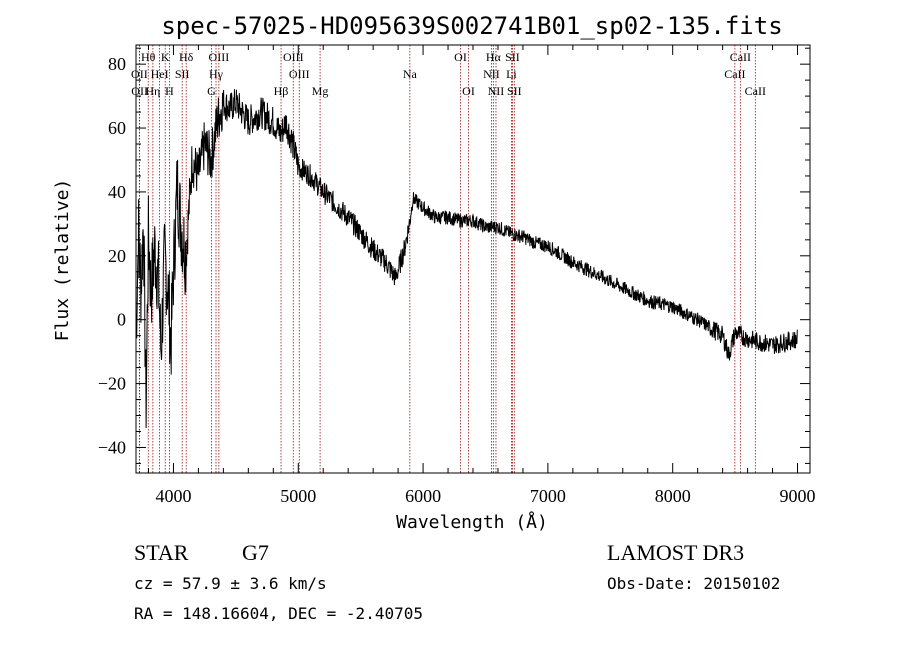 The image size is (900, 649). I want to click on spectral-line-label-15: Mg, so click(320, 91).